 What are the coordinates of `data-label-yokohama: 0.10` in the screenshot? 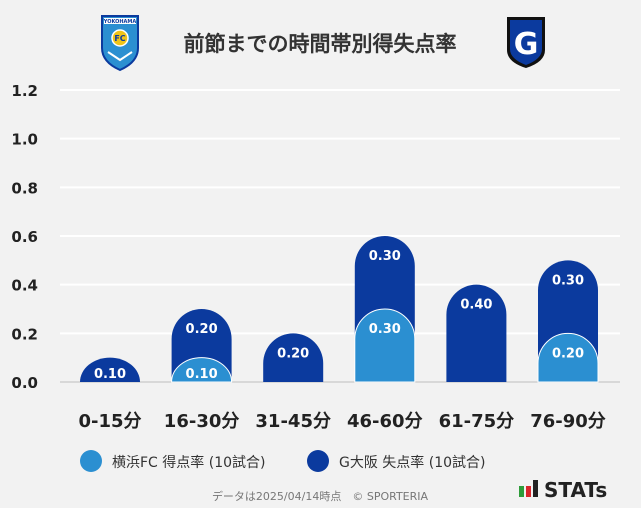 It's located at (202, 374).